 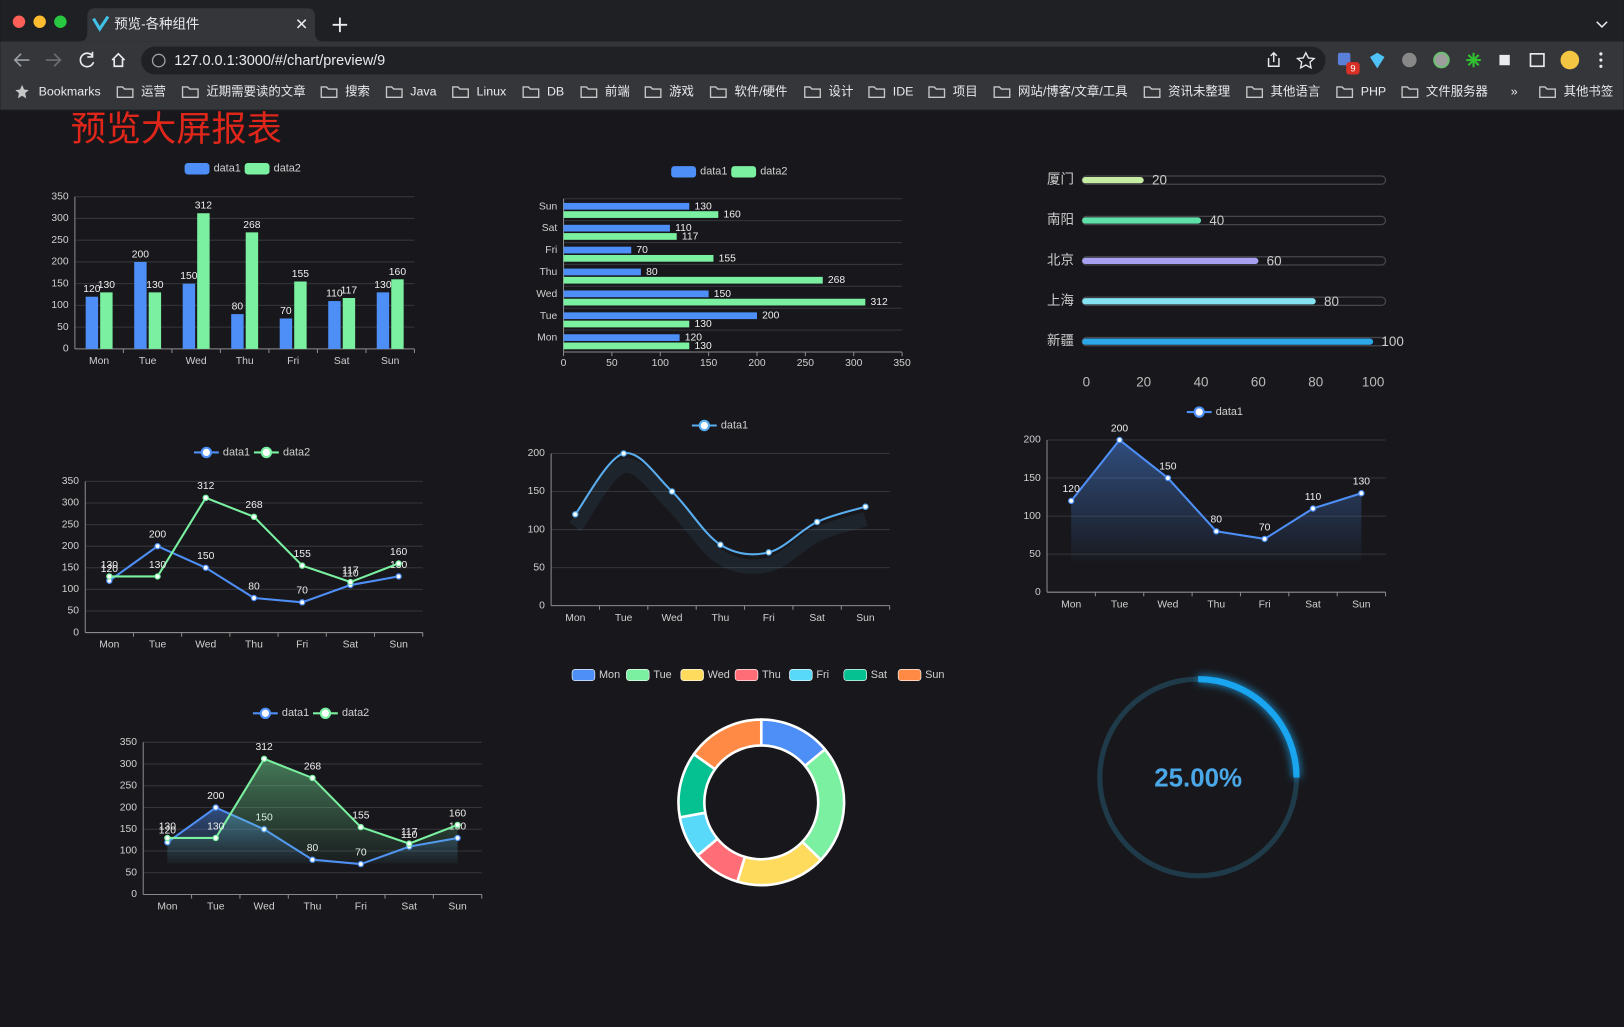 What do you see at coordinates (1457, 90) in the screenshot?
I see `bookmark: 文件服务器` at bounding box center [1457, 90].